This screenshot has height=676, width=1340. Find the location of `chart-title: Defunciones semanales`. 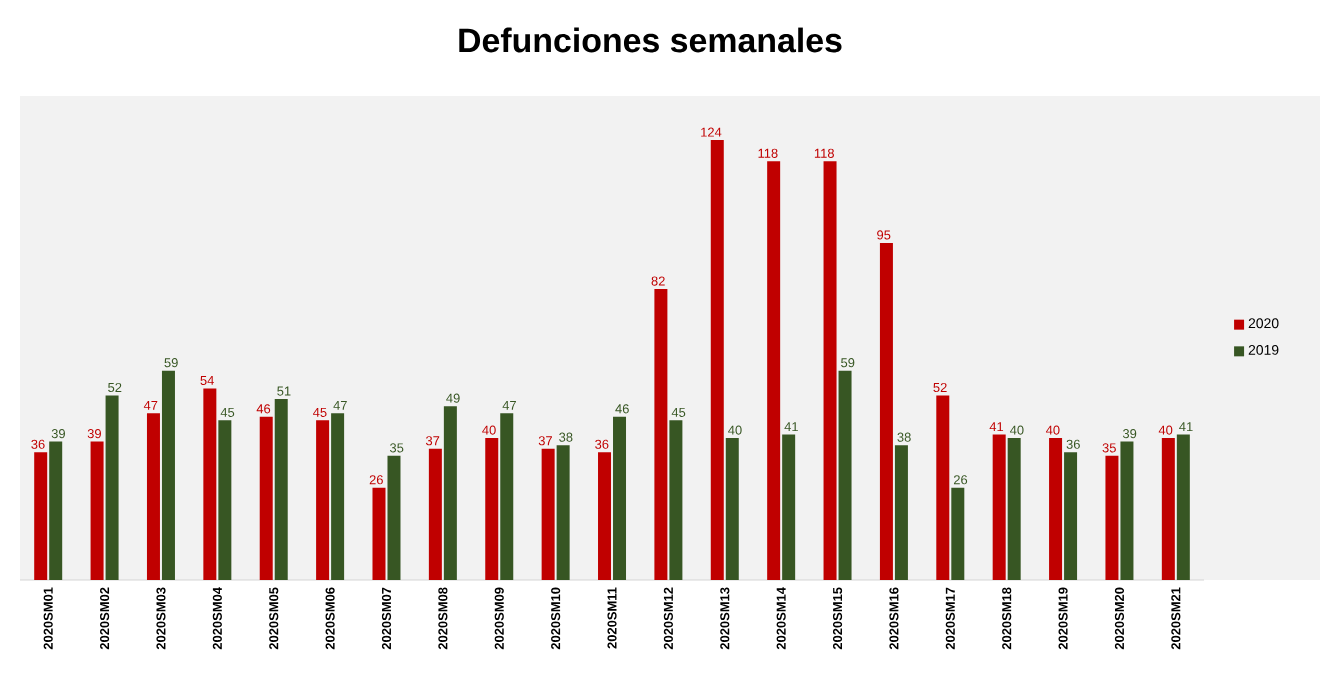

chart-title: Defunciones semanales is located at coordinates (650, 40).